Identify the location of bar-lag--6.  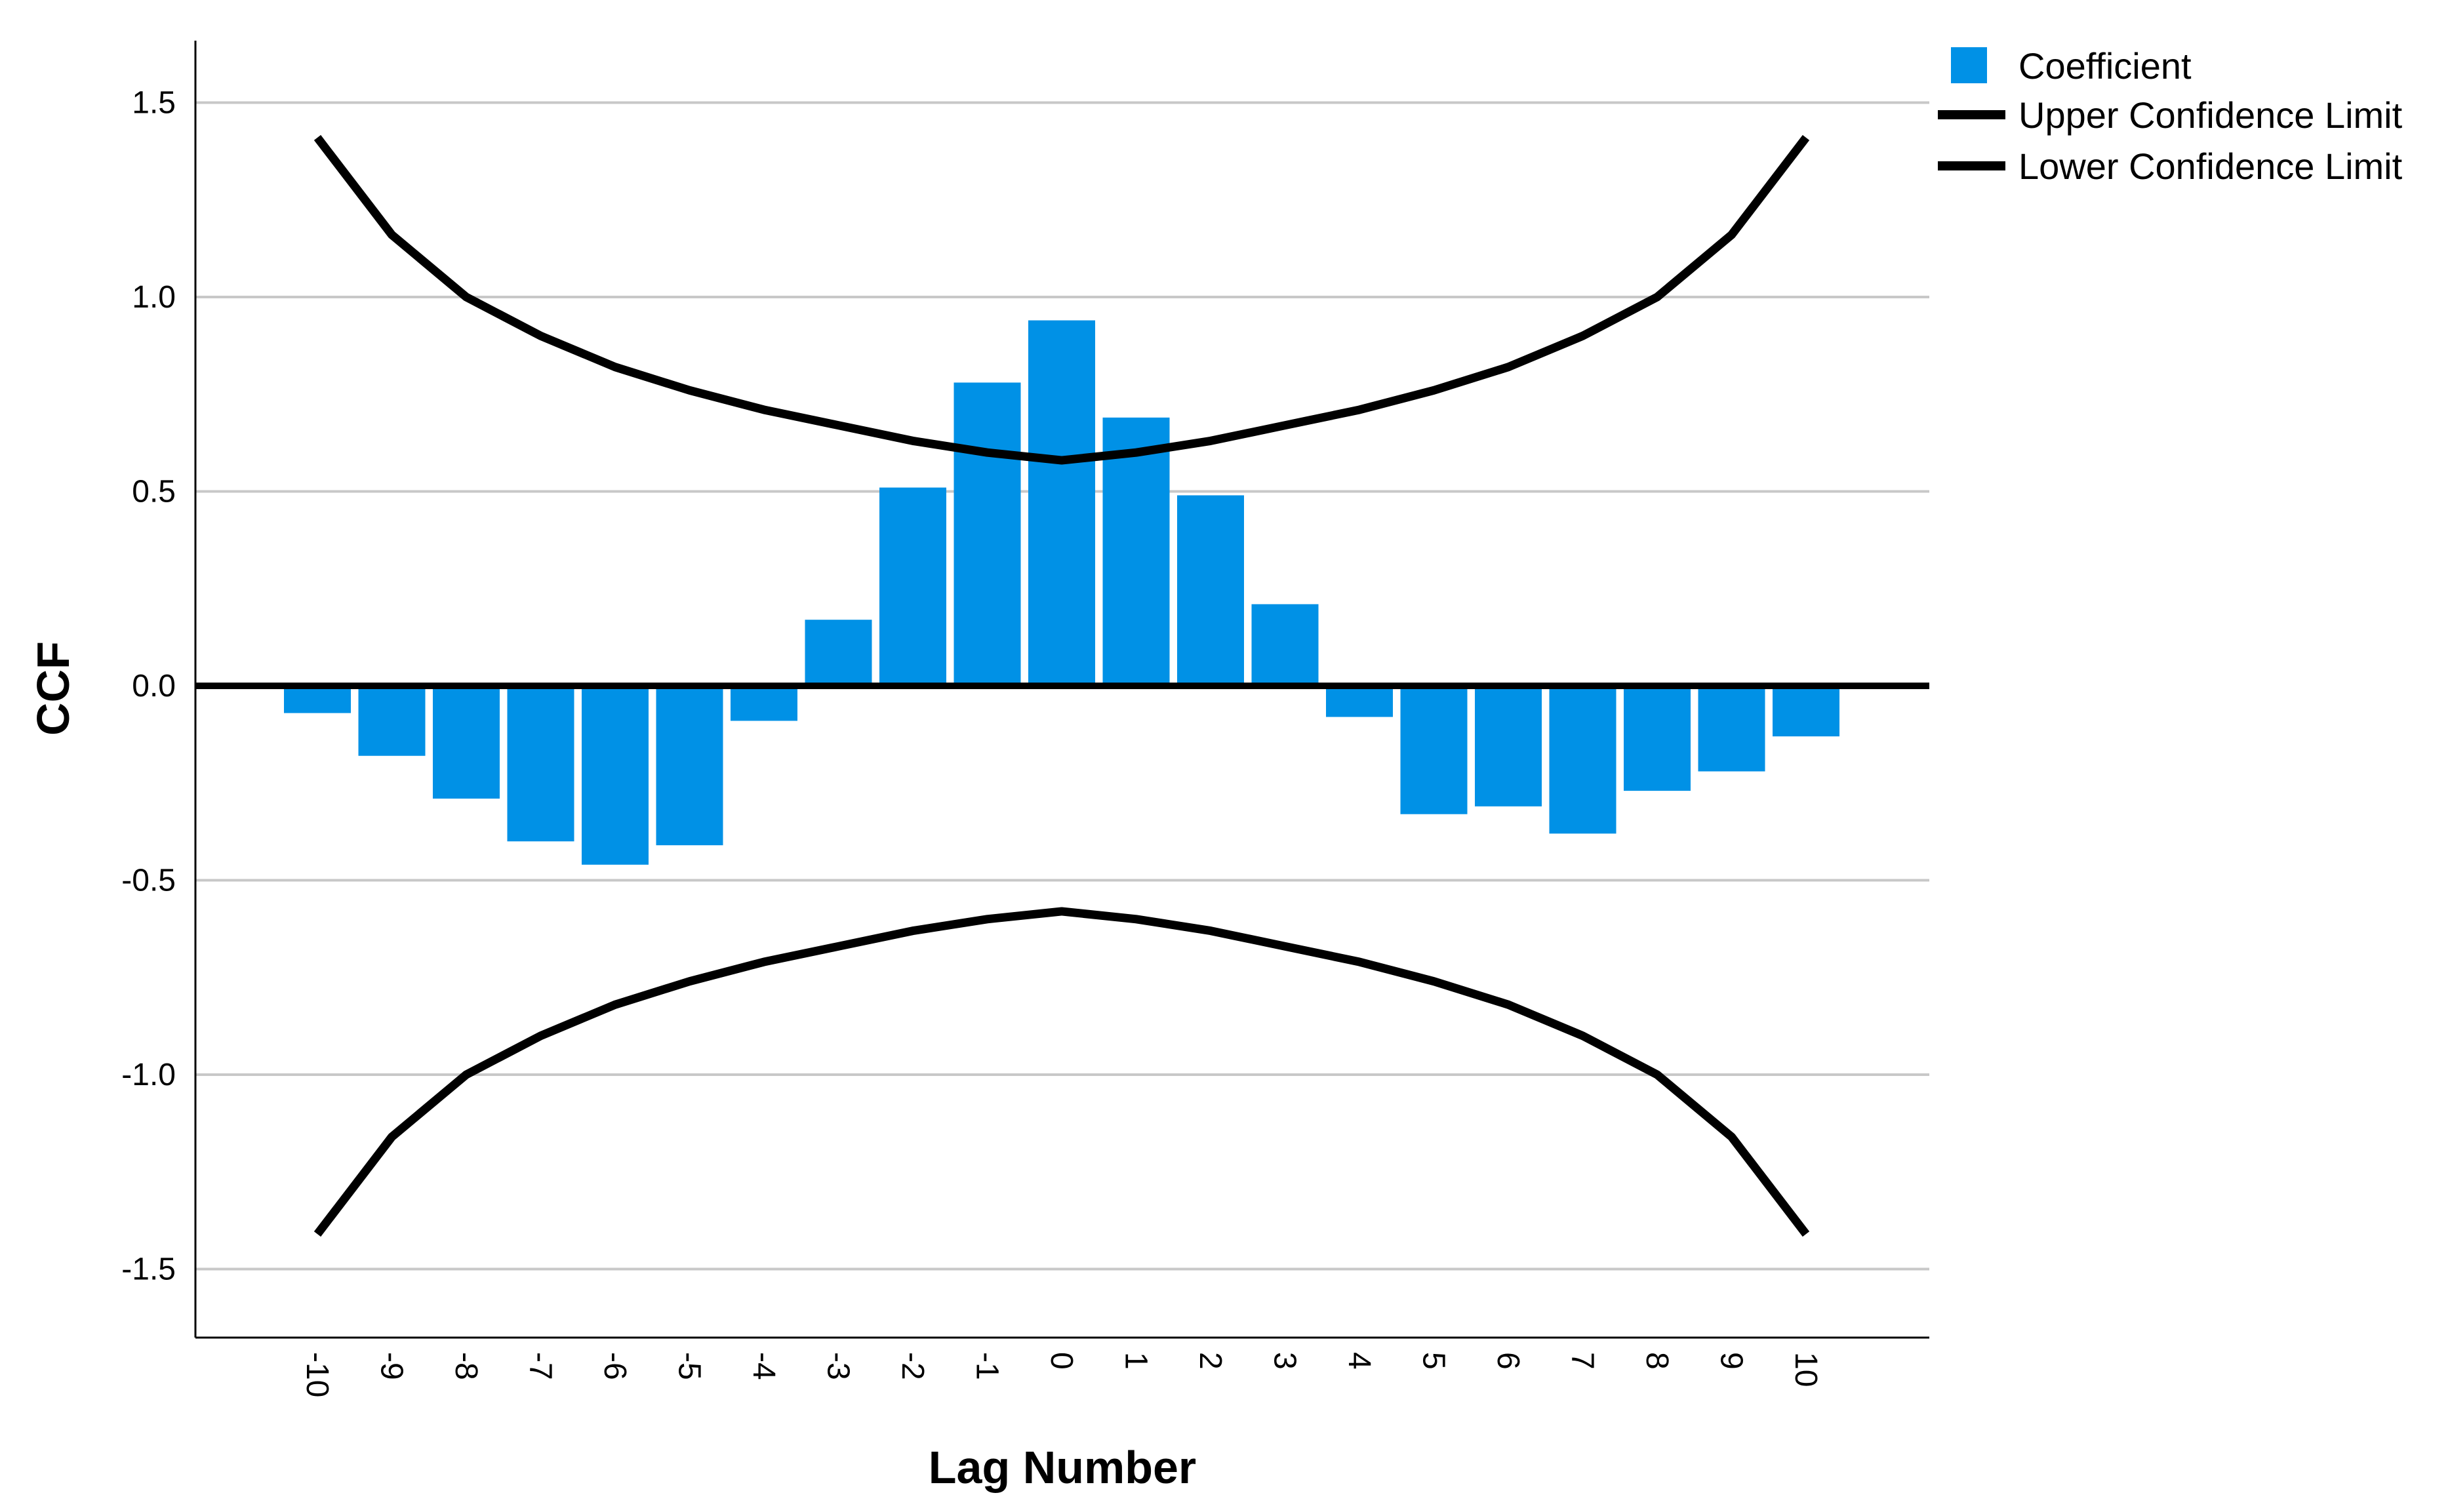
(615, 775).